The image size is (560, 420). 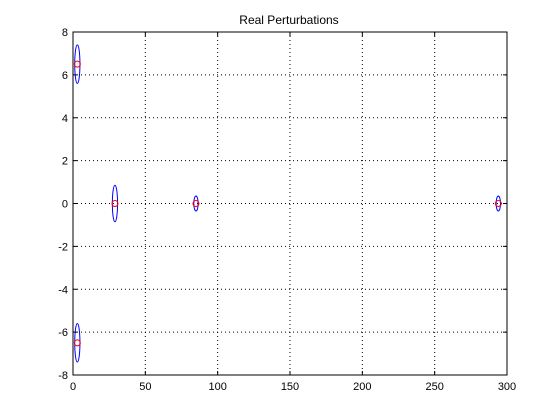 What do you see at coordinates (65, 33) in the screenshot?
I see `y-tick-label: 8` at bounding box center [65, 33].